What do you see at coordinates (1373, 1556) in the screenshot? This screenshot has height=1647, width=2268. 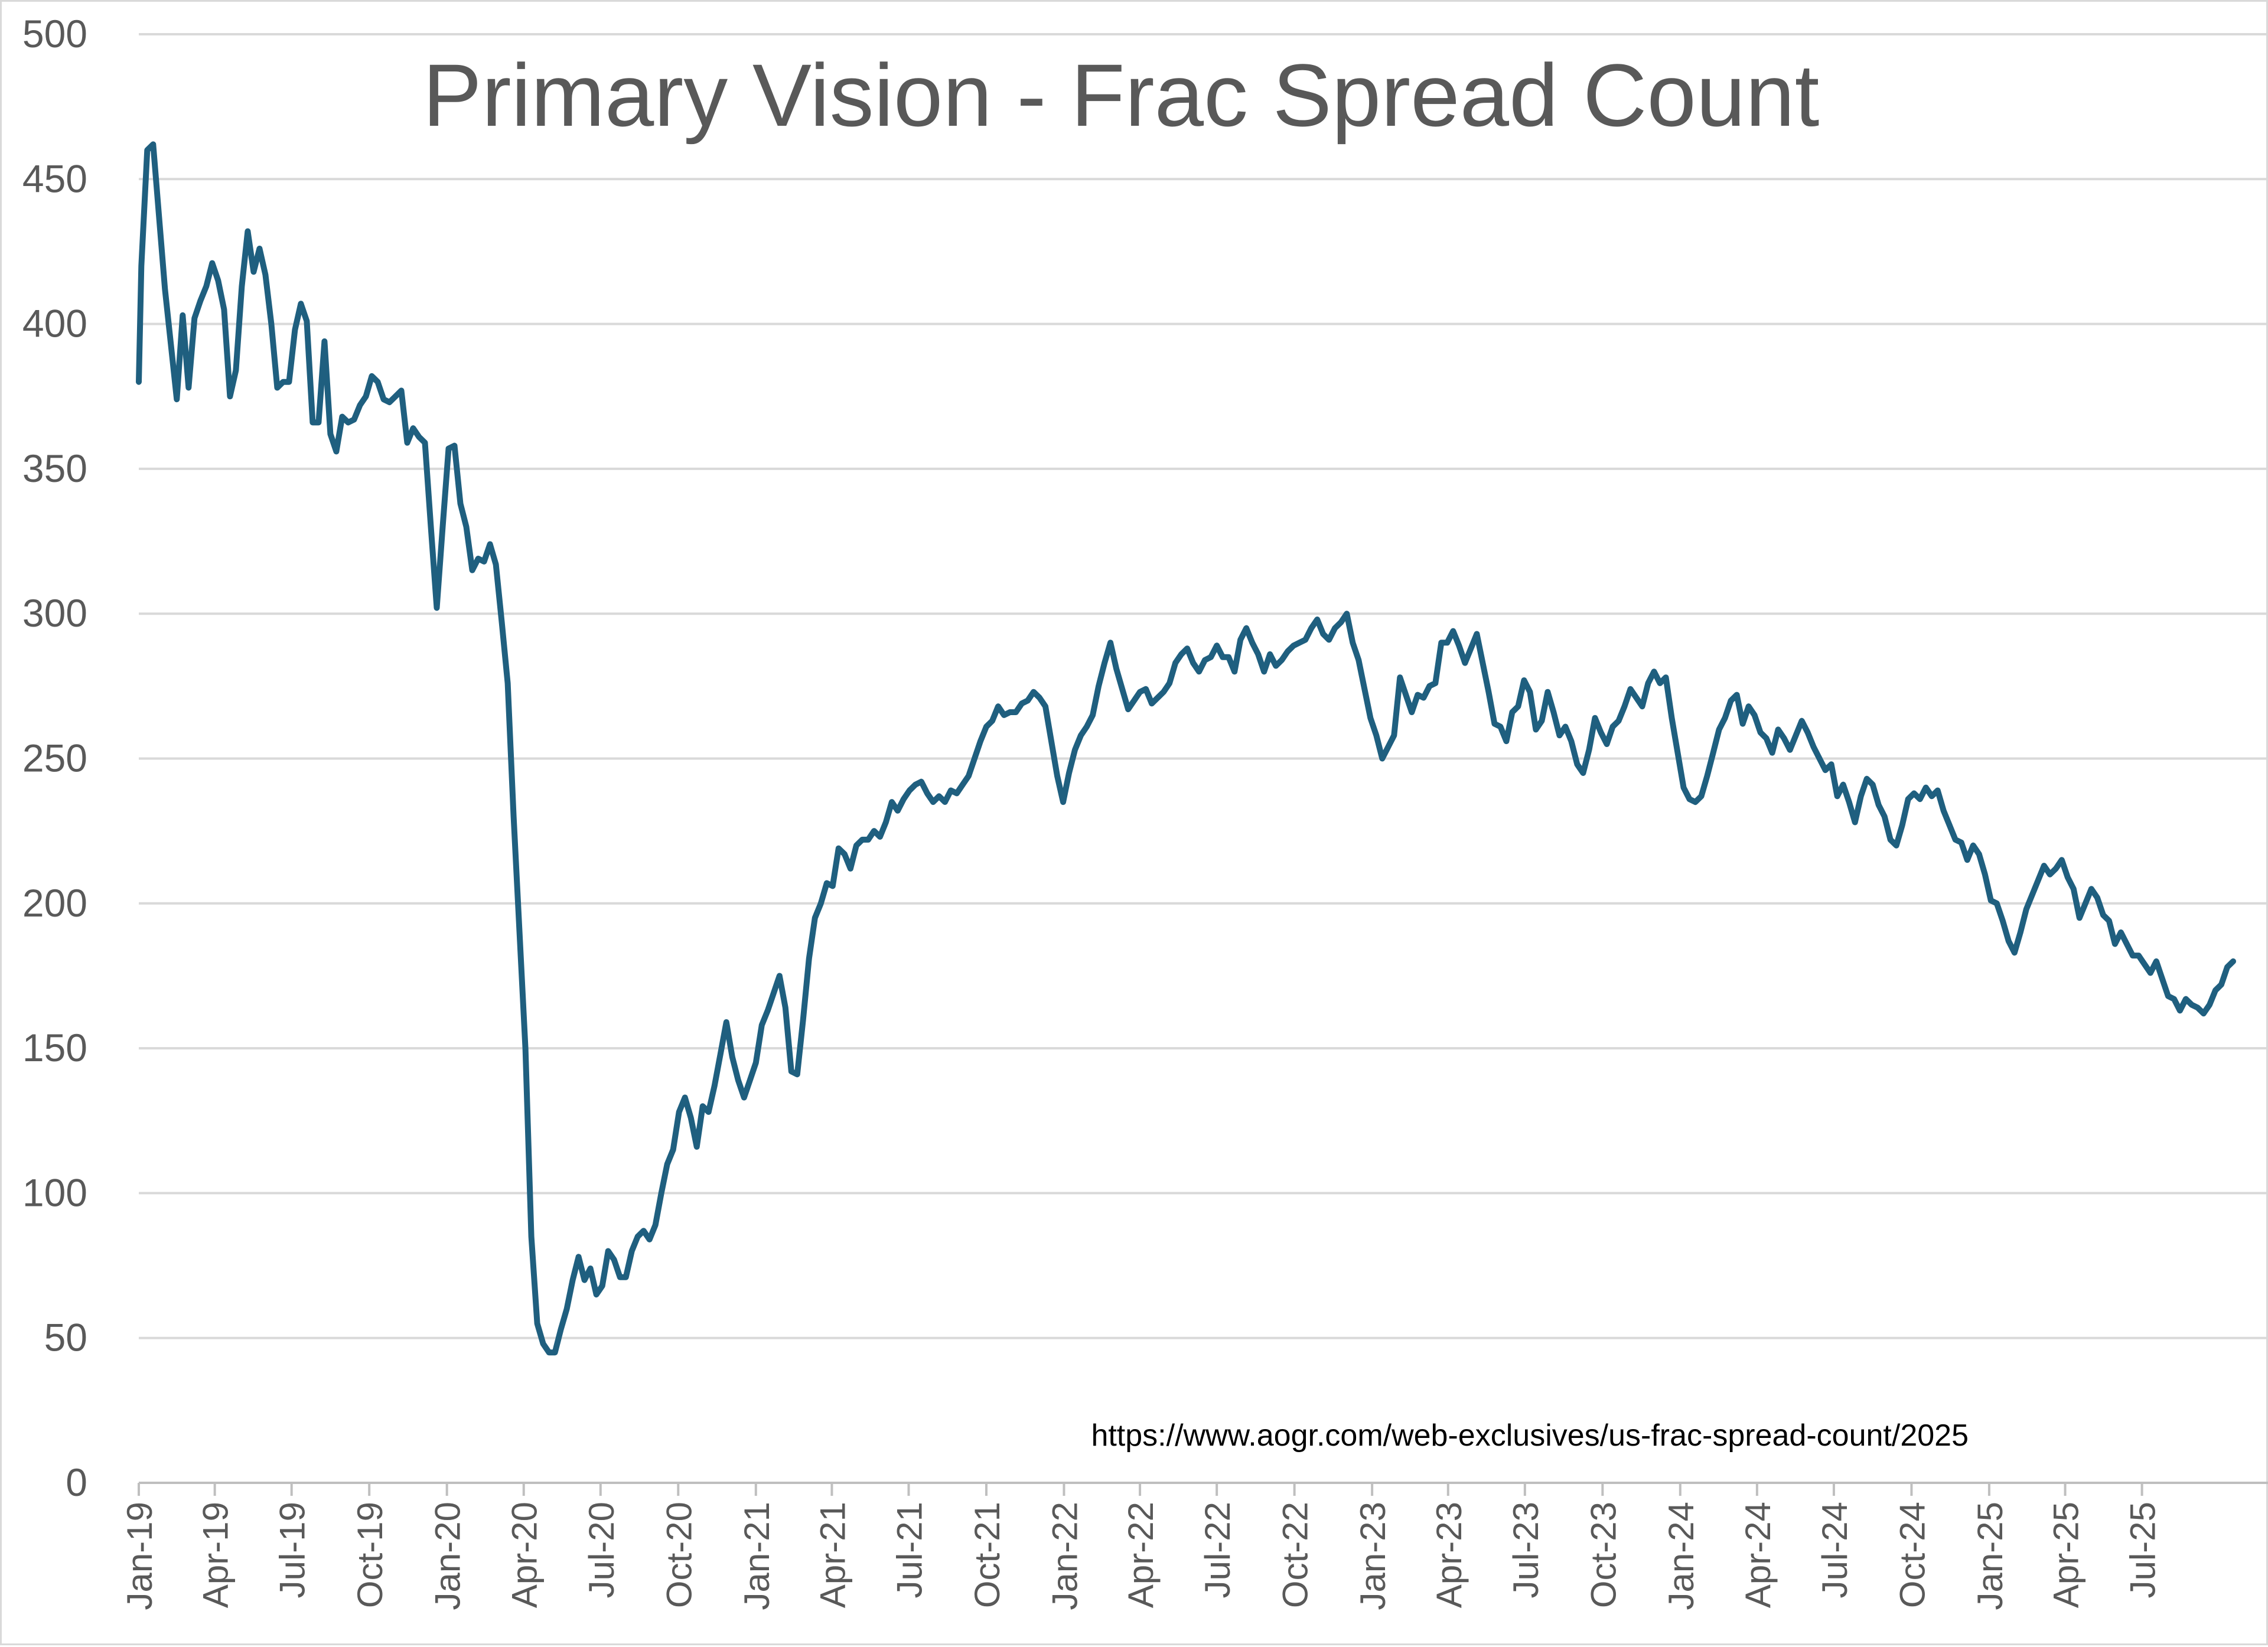 I see `x-tick-label: Jan-23` at bounding box center [1373, 1556].